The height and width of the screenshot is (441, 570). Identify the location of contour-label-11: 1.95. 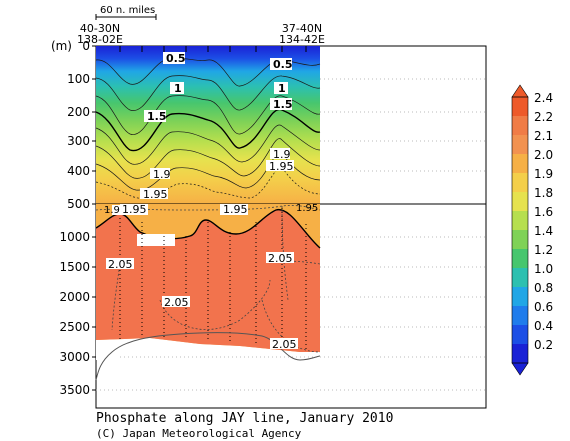
(134, 209).